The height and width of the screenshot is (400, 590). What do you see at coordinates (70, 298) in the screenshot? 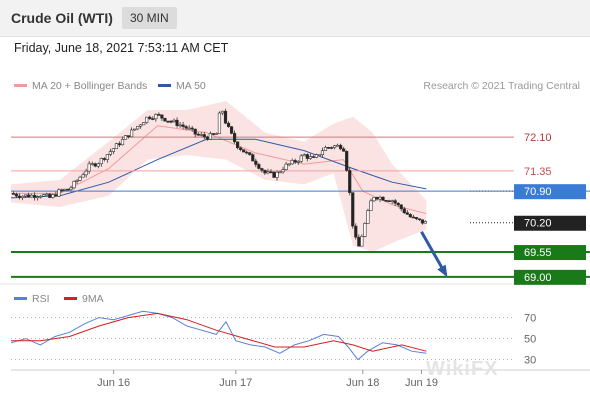
I see `ma9-swatch` at bounding box center [70, 298].